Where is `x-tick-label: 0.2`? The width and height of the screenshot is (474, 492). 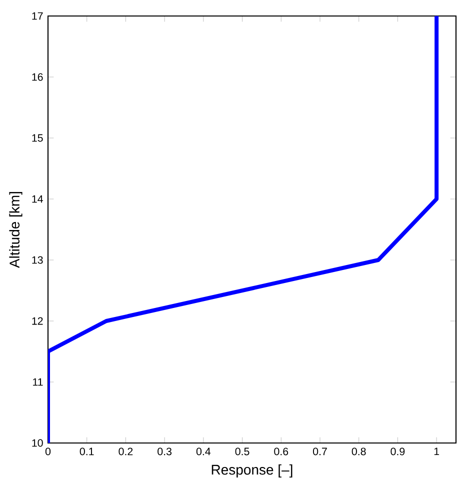 x-tick-label: 0.2 is located at coordinates (125, 452).